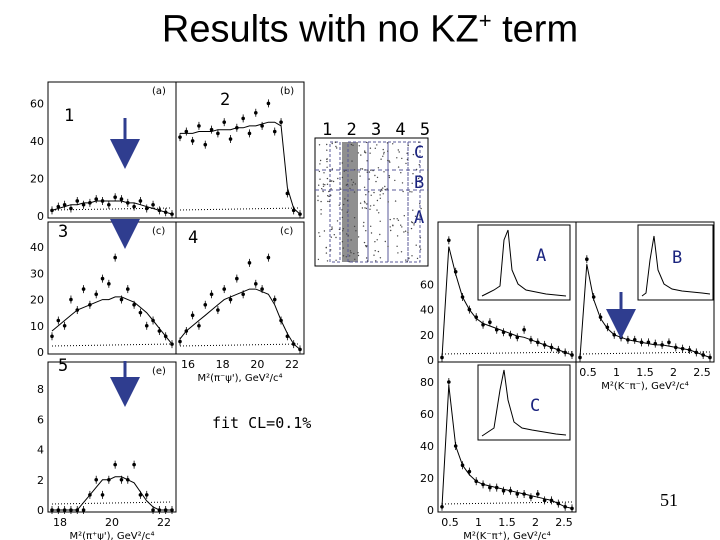 The height and width of the screenshot is (540, 720). I want to click on x-axis-label: M²(K⁻π⁺), GeV²/c⁴, so click(507, 535).